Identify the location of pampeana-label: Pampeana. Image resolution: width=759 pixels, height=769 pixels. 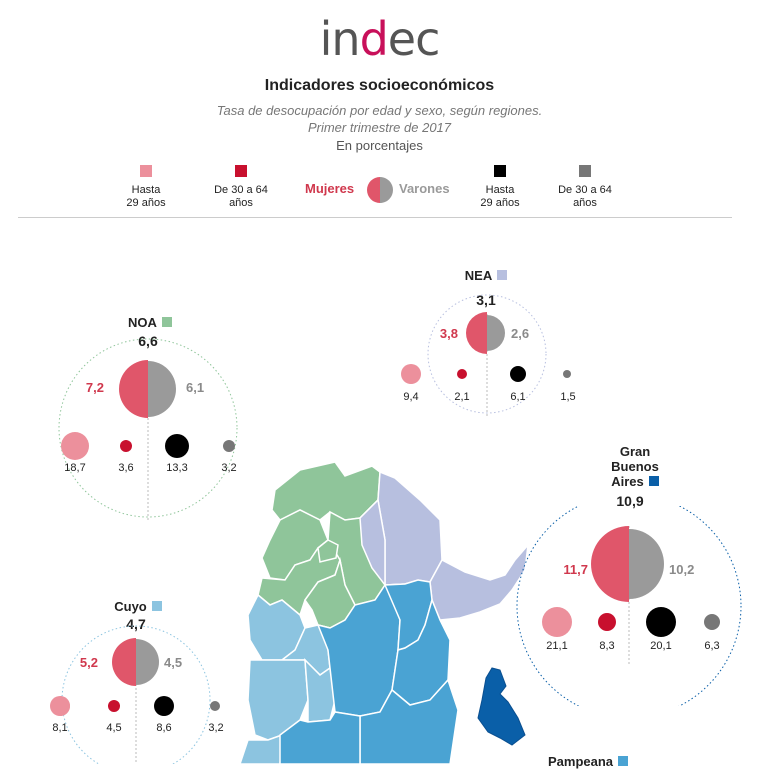
(598, 761).